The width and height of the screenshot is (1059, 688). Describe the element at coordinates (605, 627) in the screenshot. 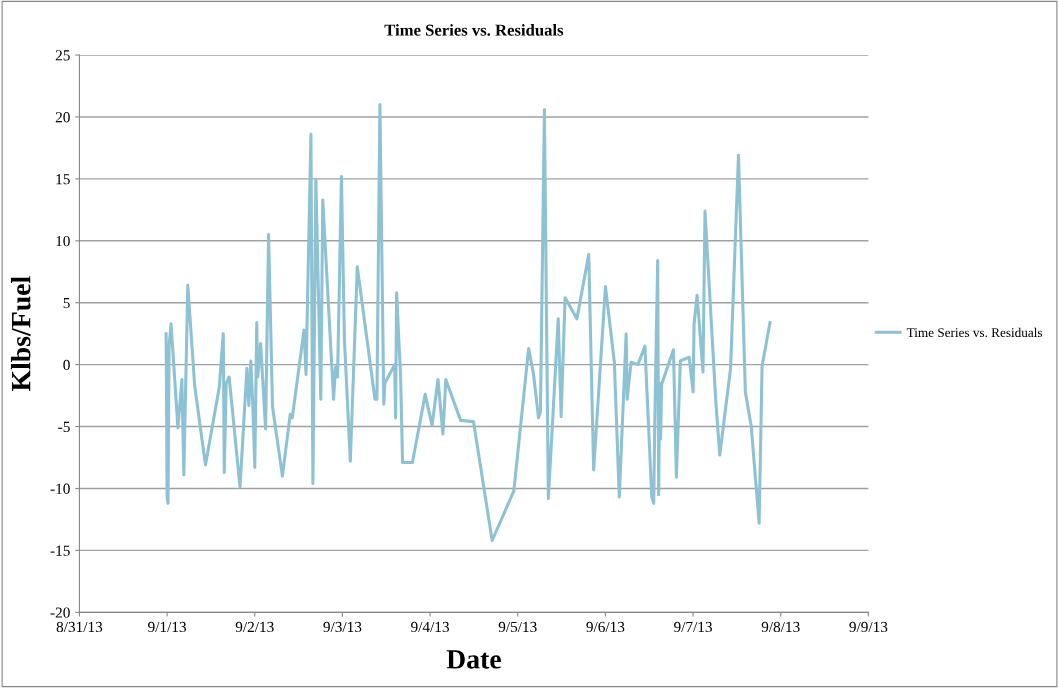

I see `x-tick-label: 9/6/13` at that location.